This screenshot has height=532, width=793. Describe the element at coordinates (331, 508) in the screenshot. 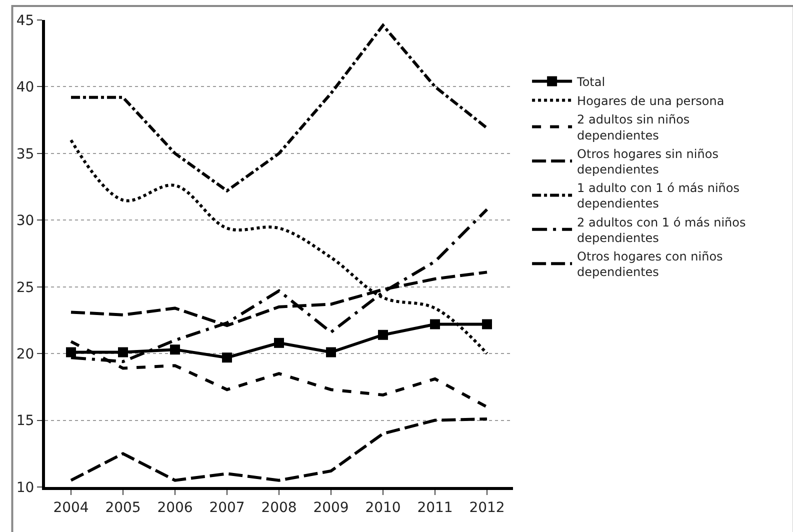

I see `x-tick-label: 2009` at that location.